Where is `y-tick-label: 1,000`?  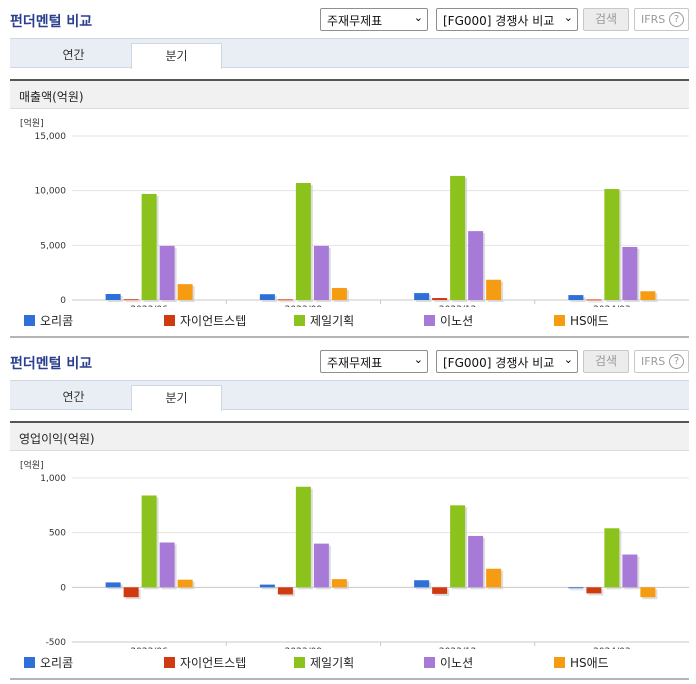
y-tick-label: 1,000 is located at coordinates (53, 479).